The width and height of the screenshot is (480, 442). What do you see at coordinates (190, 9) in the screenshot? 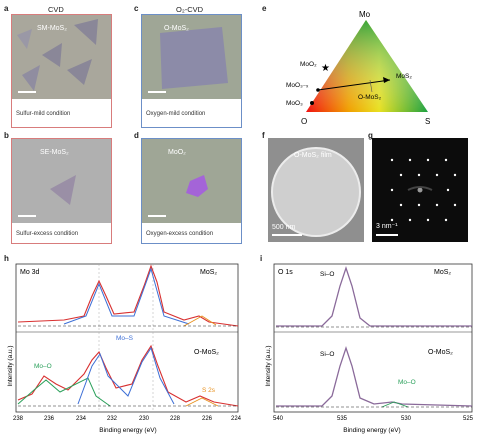
I see `title-o2cvd: O₂-CVD` at bounding box center [190, 9].